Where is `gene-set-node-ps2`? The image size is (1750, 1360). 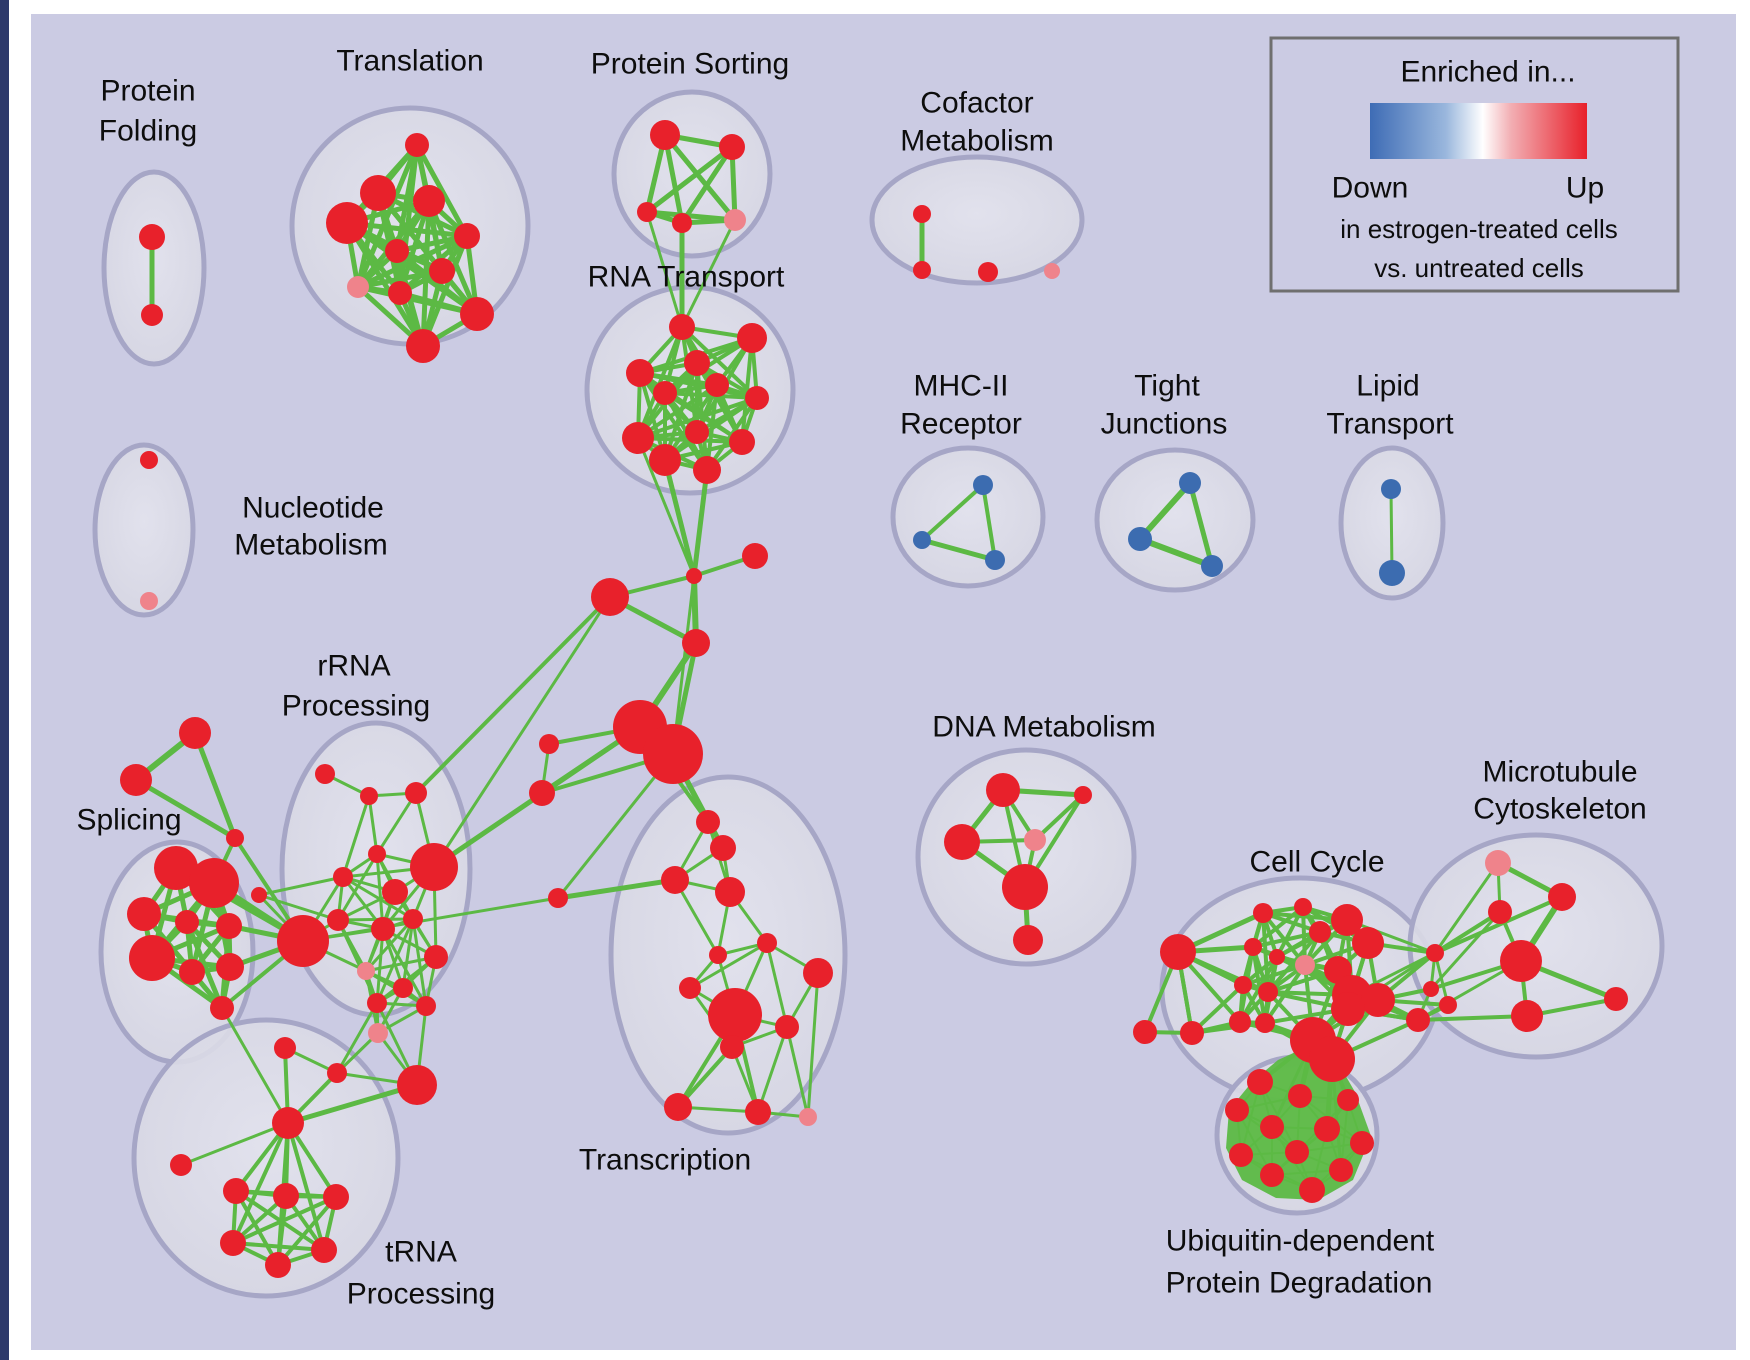 gene-set-node-ps2 is located at coordinates (647, 212).